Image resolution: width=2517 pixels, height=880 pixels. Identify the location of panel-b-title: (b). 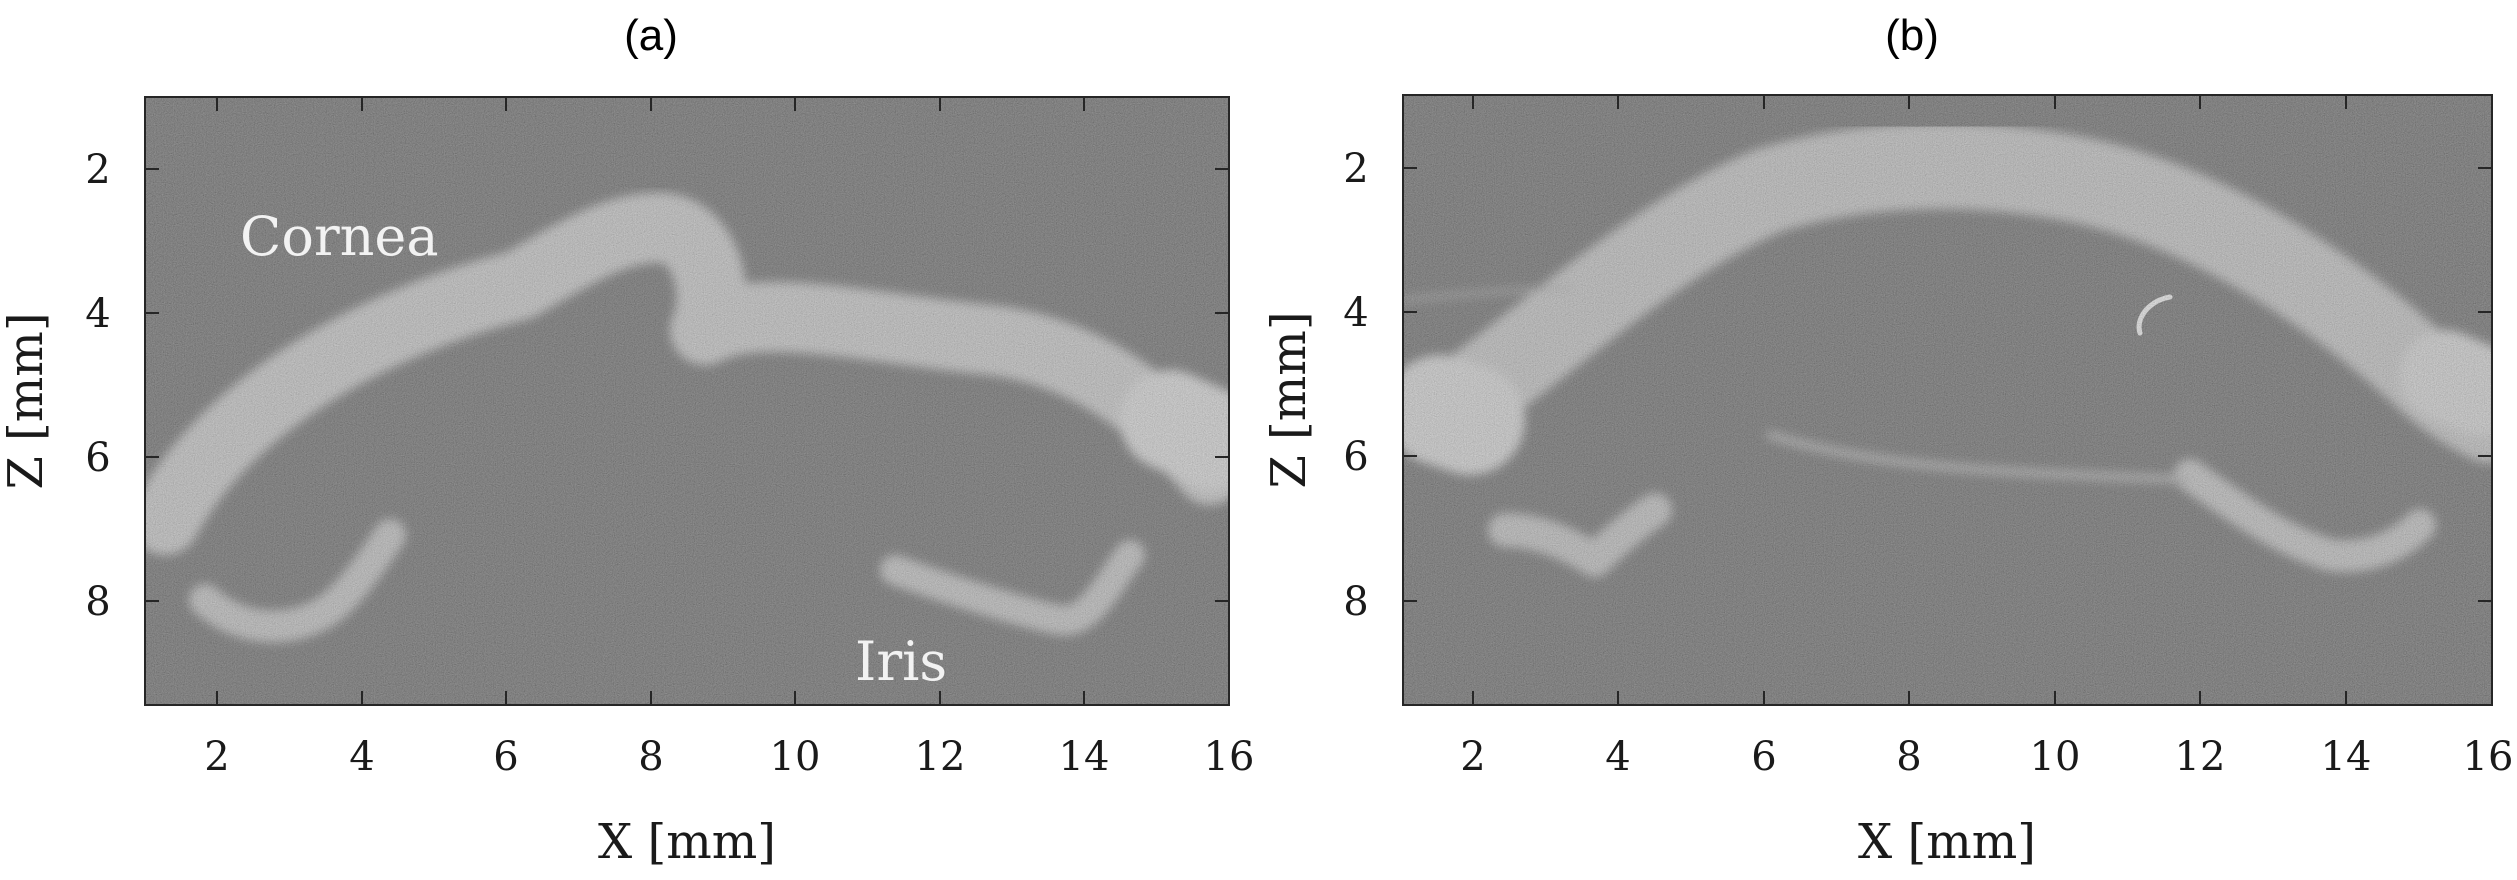
(1912, 35).